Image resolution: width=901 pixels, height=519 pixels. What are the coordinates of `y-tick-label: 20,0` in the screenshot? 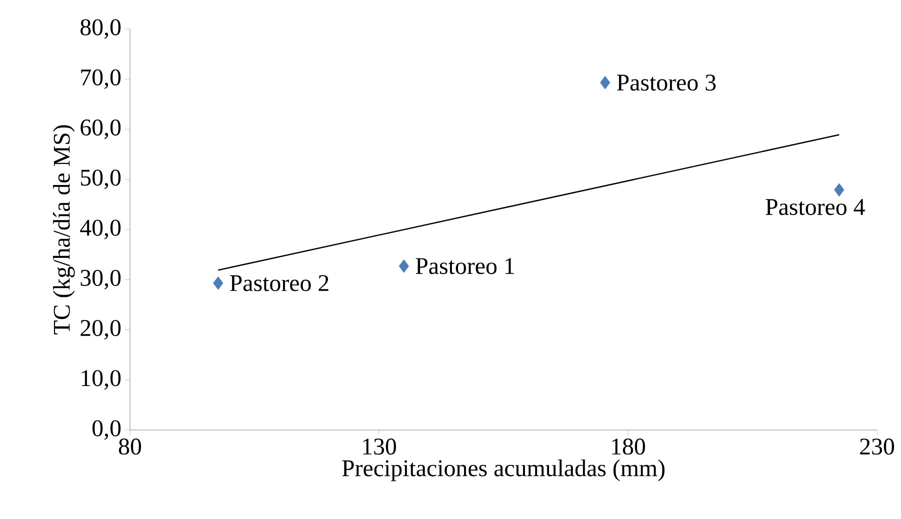 It's located at (100, 330).